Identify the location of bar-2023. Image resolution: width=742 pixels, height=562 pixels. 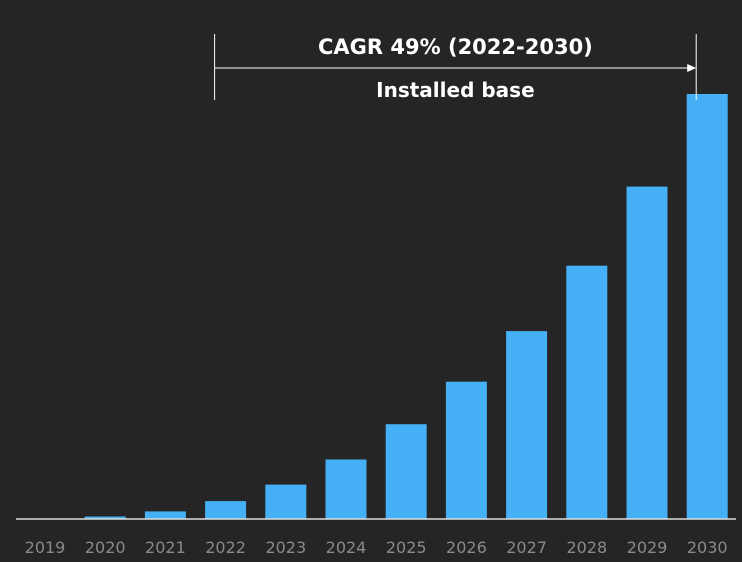
(286, 501).